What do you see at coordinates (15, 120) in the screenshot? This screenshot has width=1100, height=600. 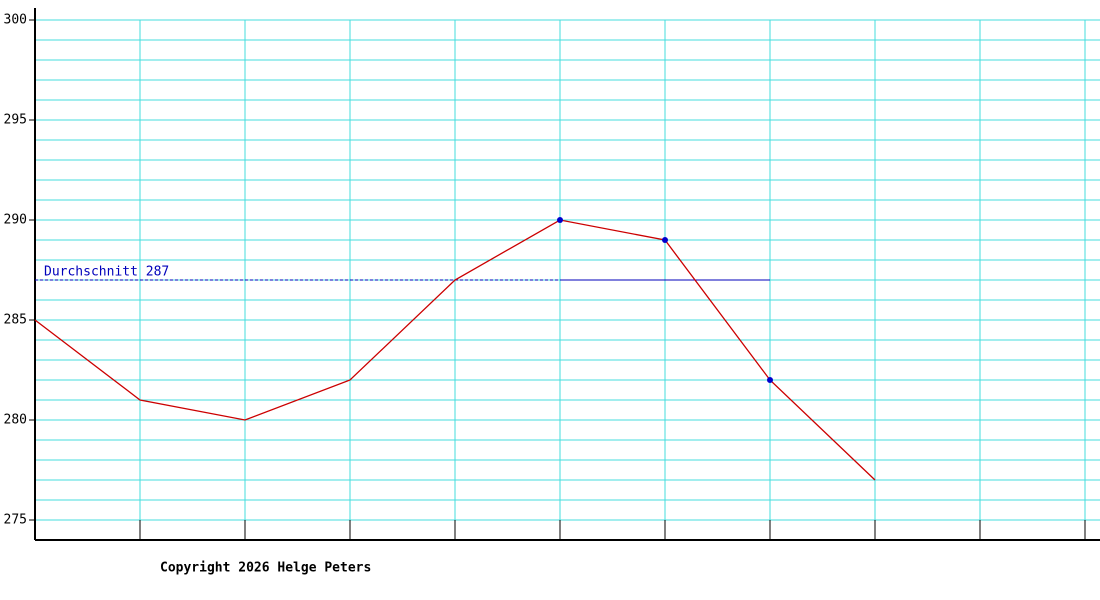 I see `y-tick-label: 295` at bounding box center [15, 120].